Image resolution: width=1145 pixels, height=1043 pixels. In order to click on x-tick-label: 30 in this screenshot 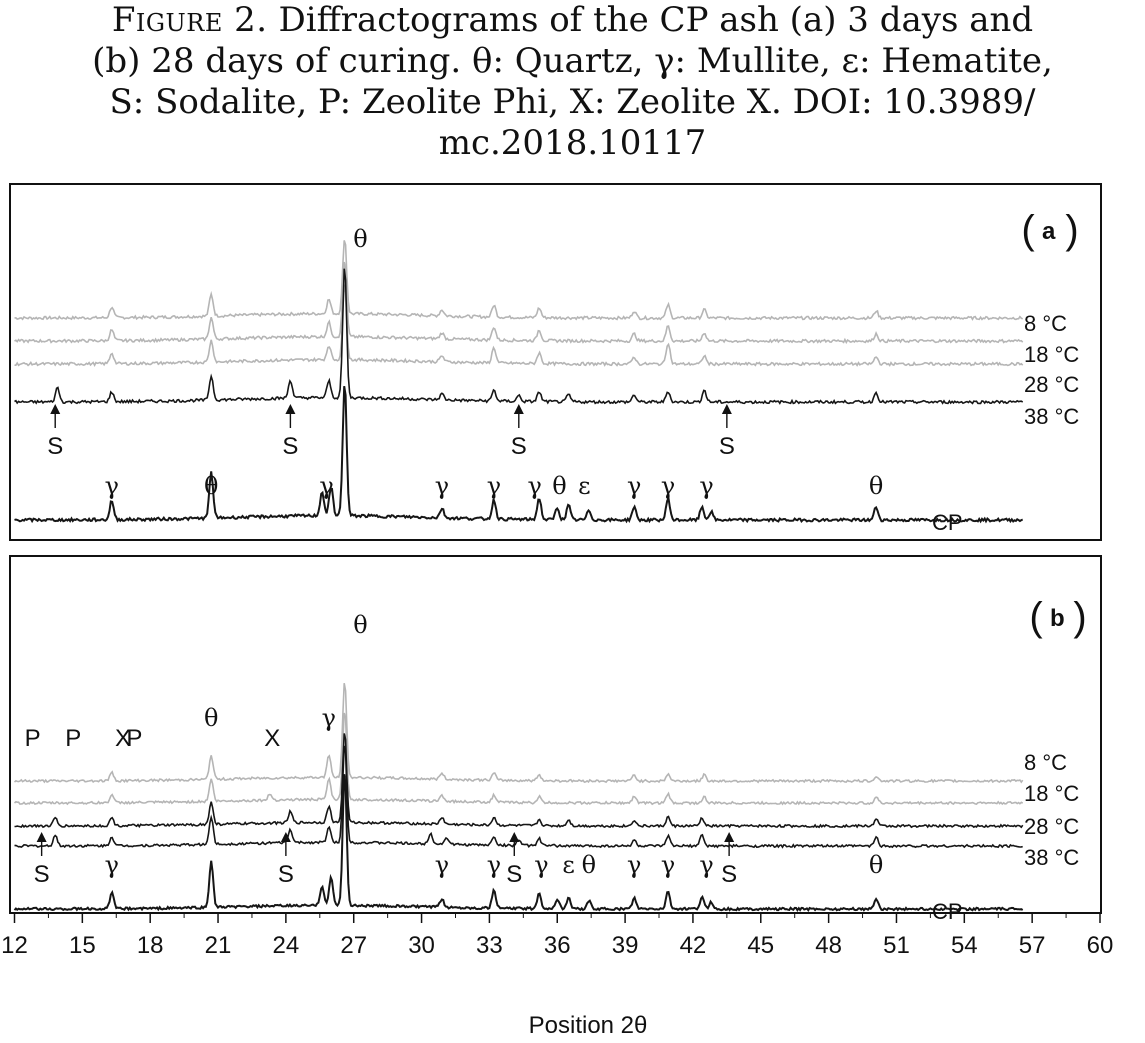, I will do `click(421, 945)`.